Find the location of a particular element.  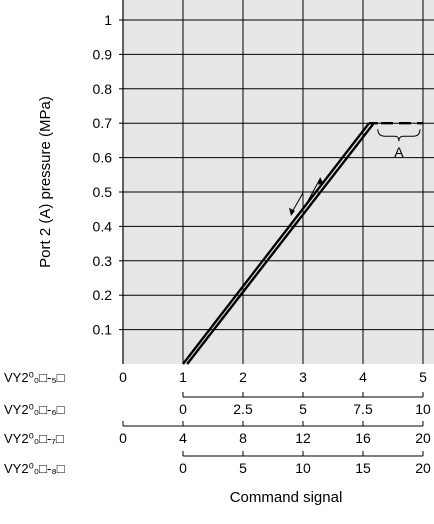

x-scale-tick-label: 3 is located at coordinates (303, 377).